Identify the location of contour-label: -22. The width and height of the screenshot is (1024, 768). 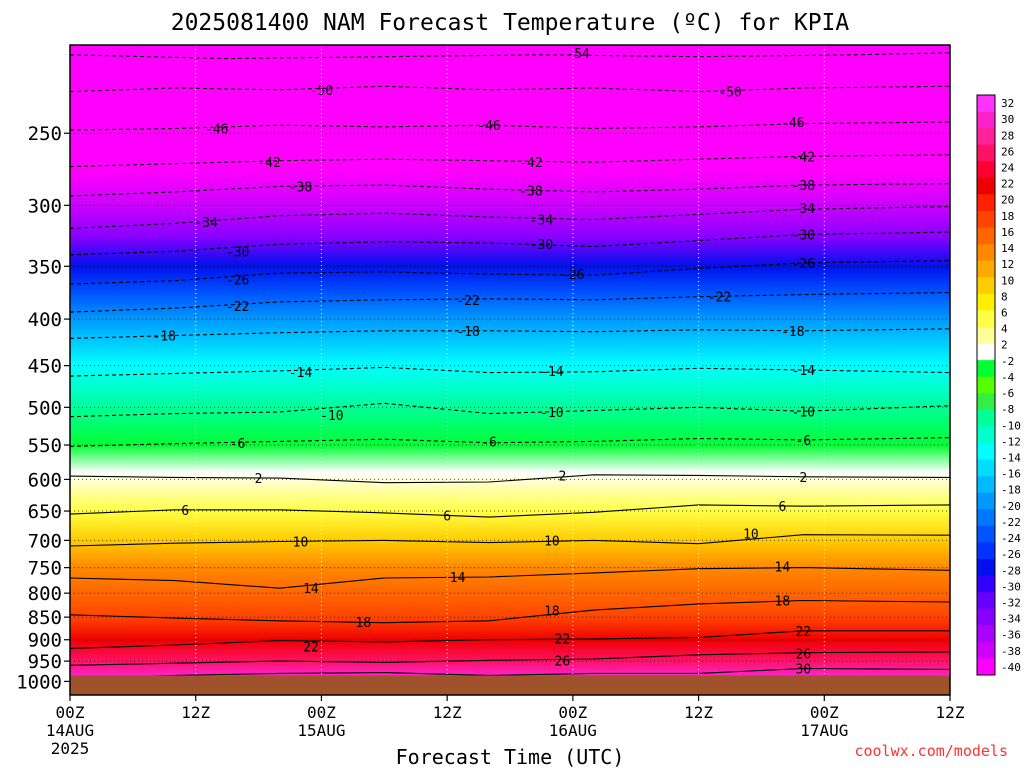
(237, 307).